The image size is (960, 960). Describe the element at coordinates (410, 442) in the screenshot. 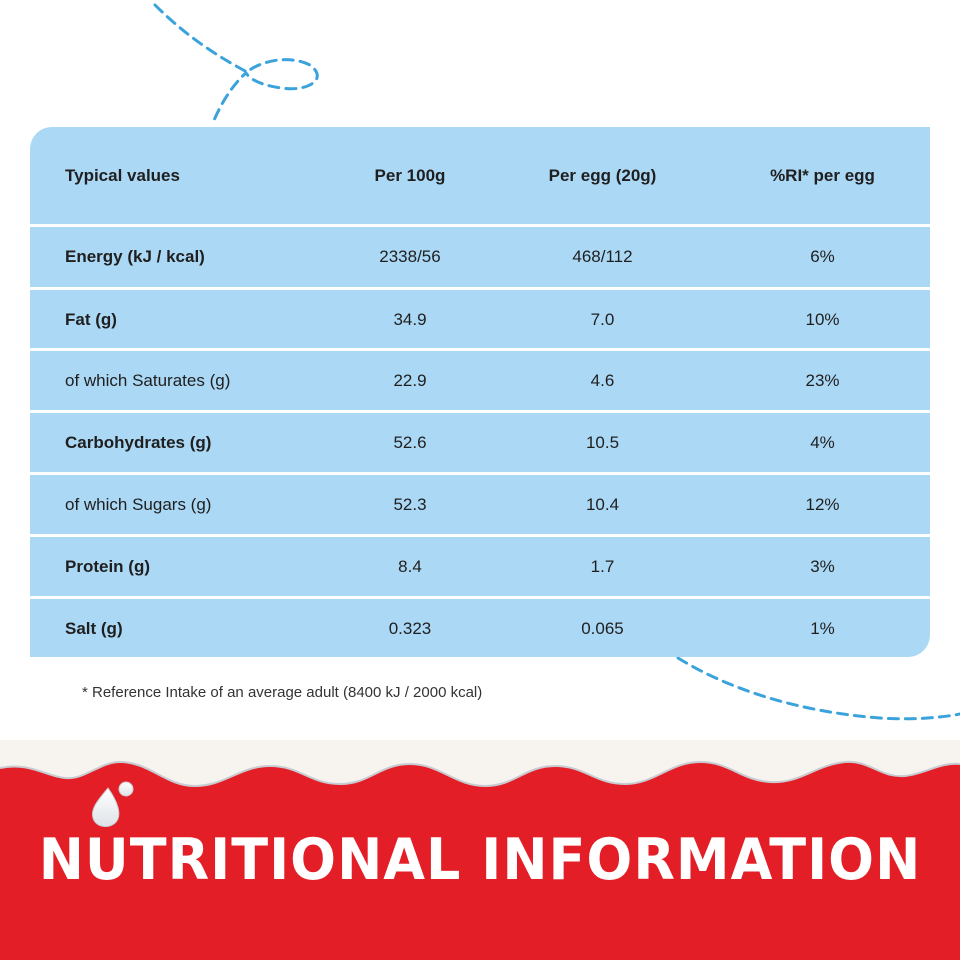

I see `per-100g-value: 52.6` at that location.